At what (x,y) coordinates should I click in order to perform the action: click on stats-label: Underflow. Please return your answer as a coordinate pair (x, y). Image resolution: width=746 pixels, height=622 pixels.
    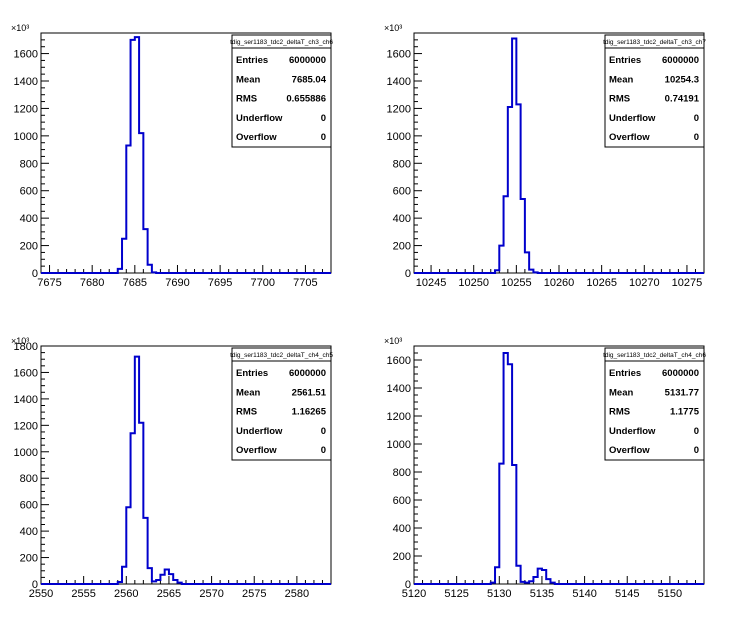
    Looking at the image, I should click on (259, 118).